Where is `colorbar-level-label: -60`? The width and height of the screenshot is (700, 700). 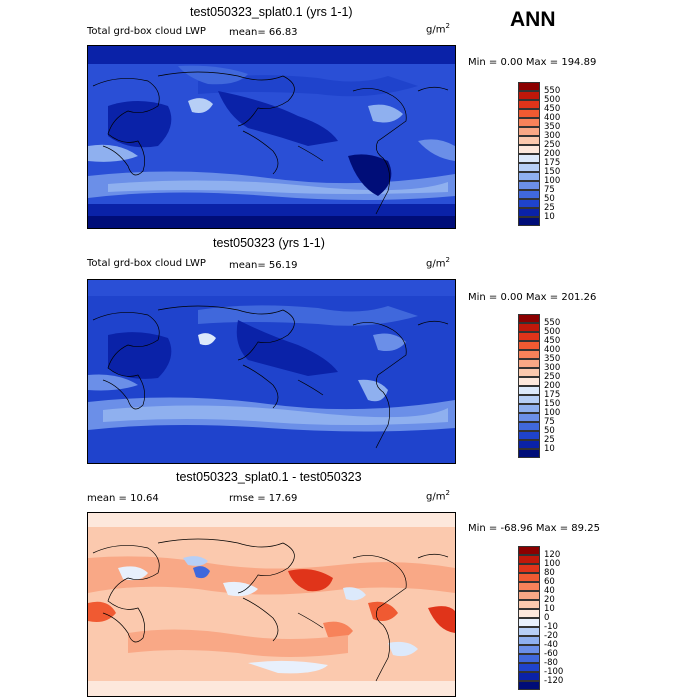
colorbar-level-label: -60 is located at coordinates (551, 653).